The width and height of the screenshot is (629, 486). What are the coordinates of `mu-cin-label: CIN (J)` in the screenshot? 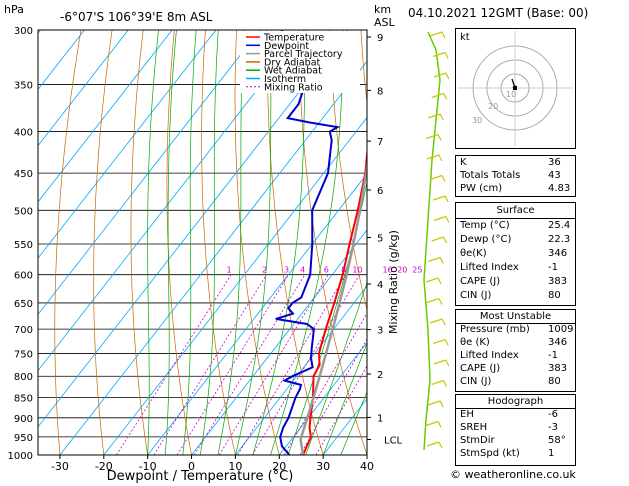 It's located at (476, 381).